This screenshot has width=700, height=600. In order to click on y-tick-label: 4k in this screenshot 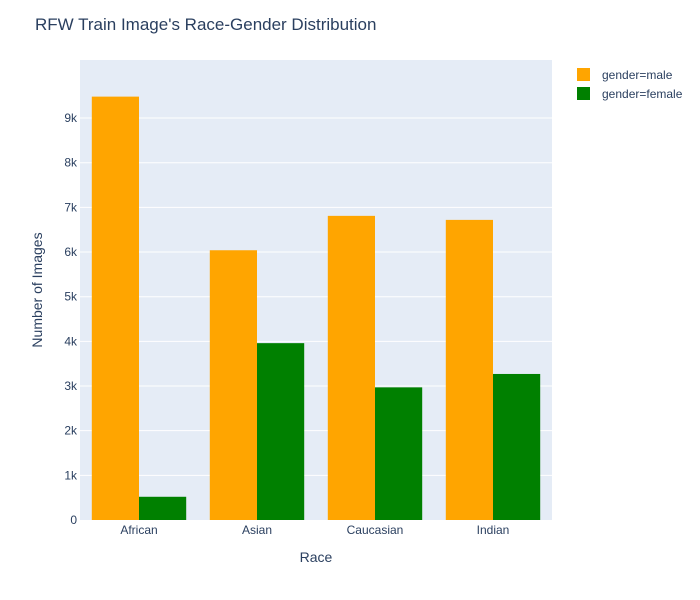, I will do `click(71, 341)`.